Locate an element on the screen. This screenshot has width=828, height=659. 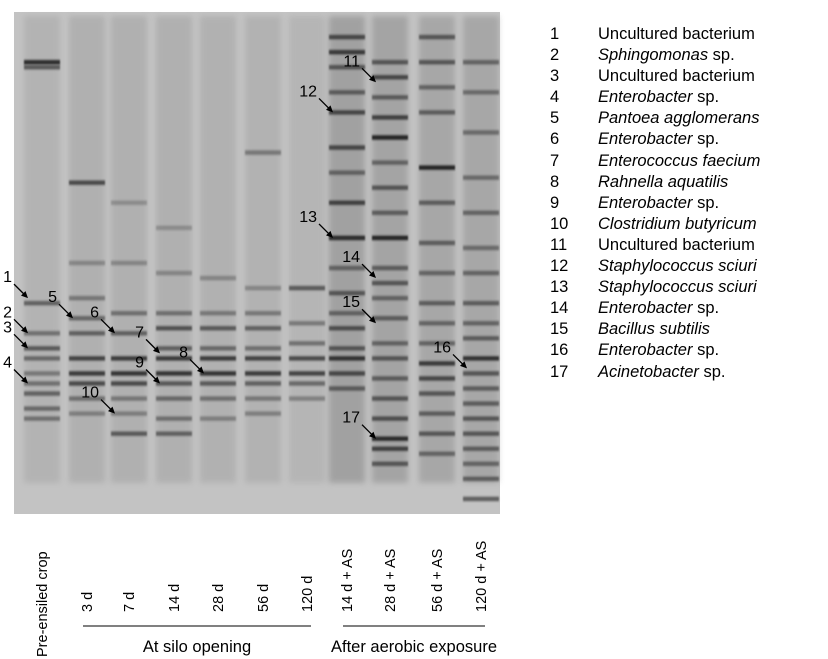
legend-species-name: Bacillus subtilis is located at coordinates (654, 329).